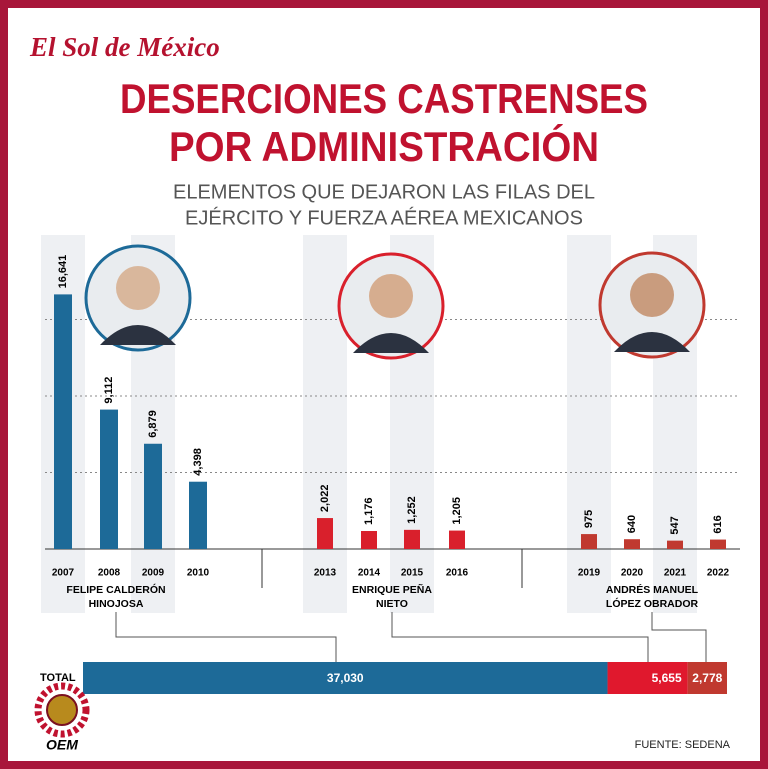  Describe the element at coordinates (667, 678) in the screenshot. I see `total-value-label: 5,655` at that location.